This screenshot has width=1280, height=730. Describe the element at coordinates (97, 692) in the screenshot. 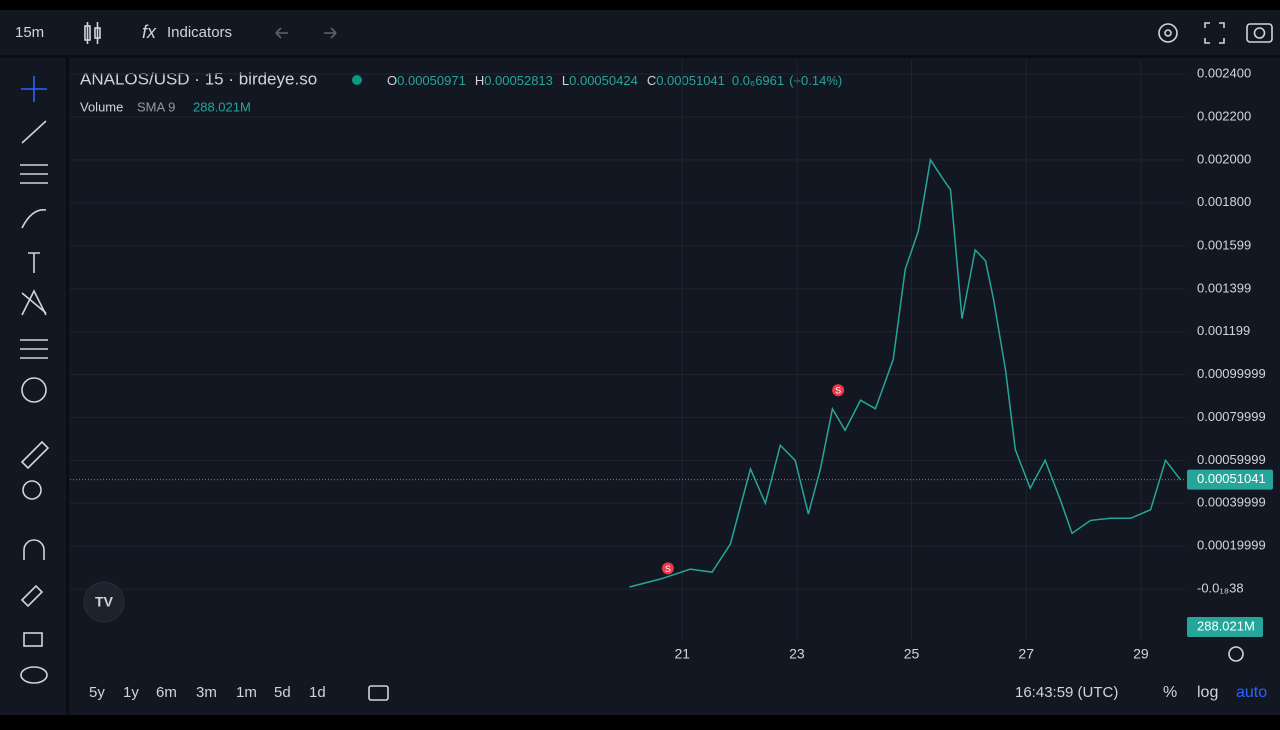

I see `range-button: 5y` at that location.